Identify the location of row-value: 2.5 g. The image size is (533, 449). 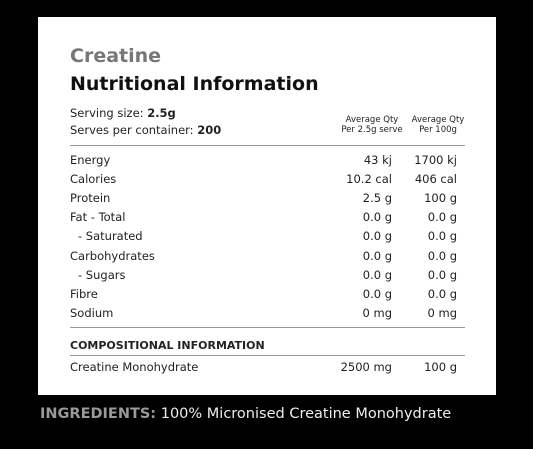
(377, 198).